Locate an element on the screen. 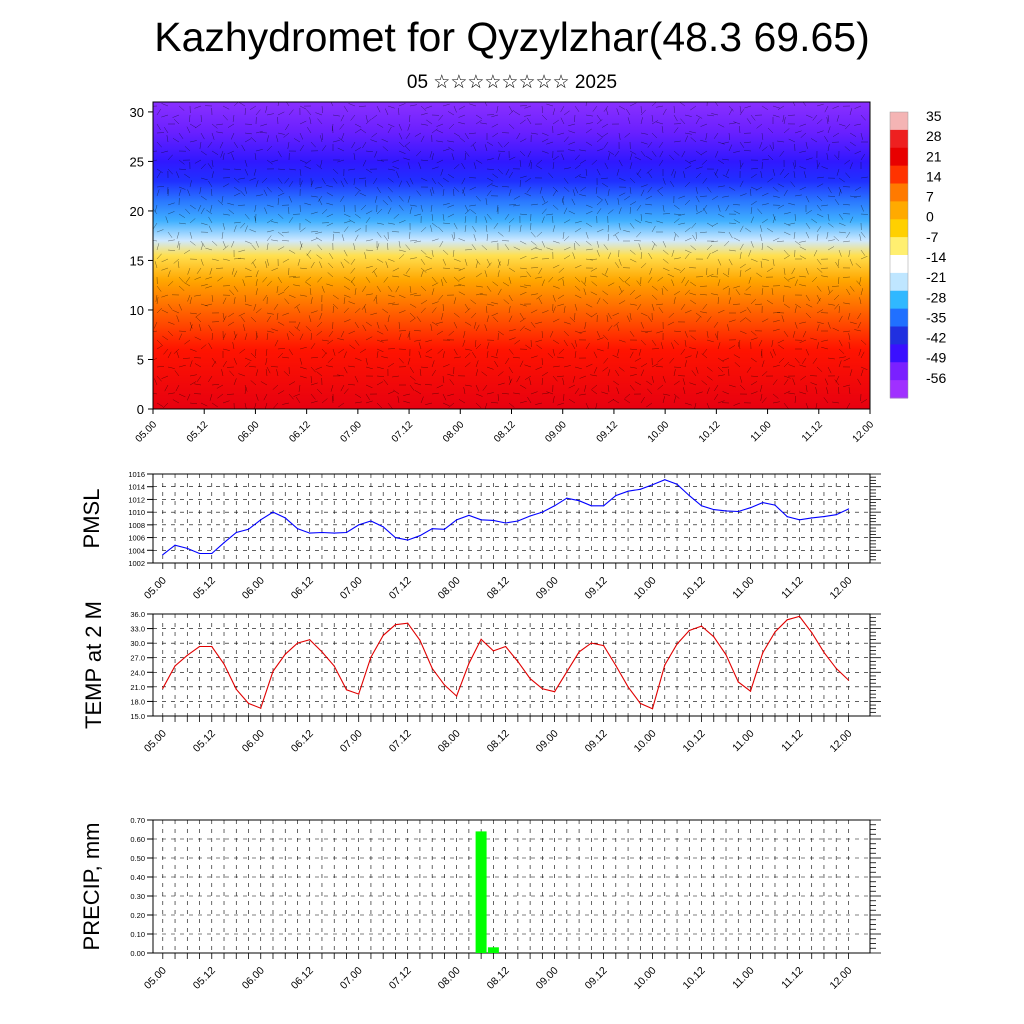  x-tick-label: 10.12 is located at coordinates (694, 741).